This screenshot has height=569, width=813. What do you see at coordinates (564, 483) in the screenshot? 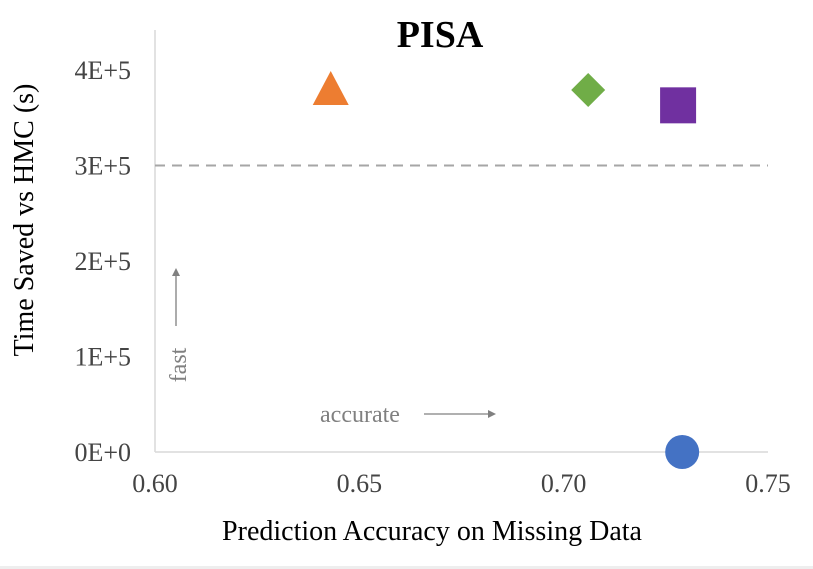
I see `x-tick-label: 0.70` at bounding box center [564, 483].